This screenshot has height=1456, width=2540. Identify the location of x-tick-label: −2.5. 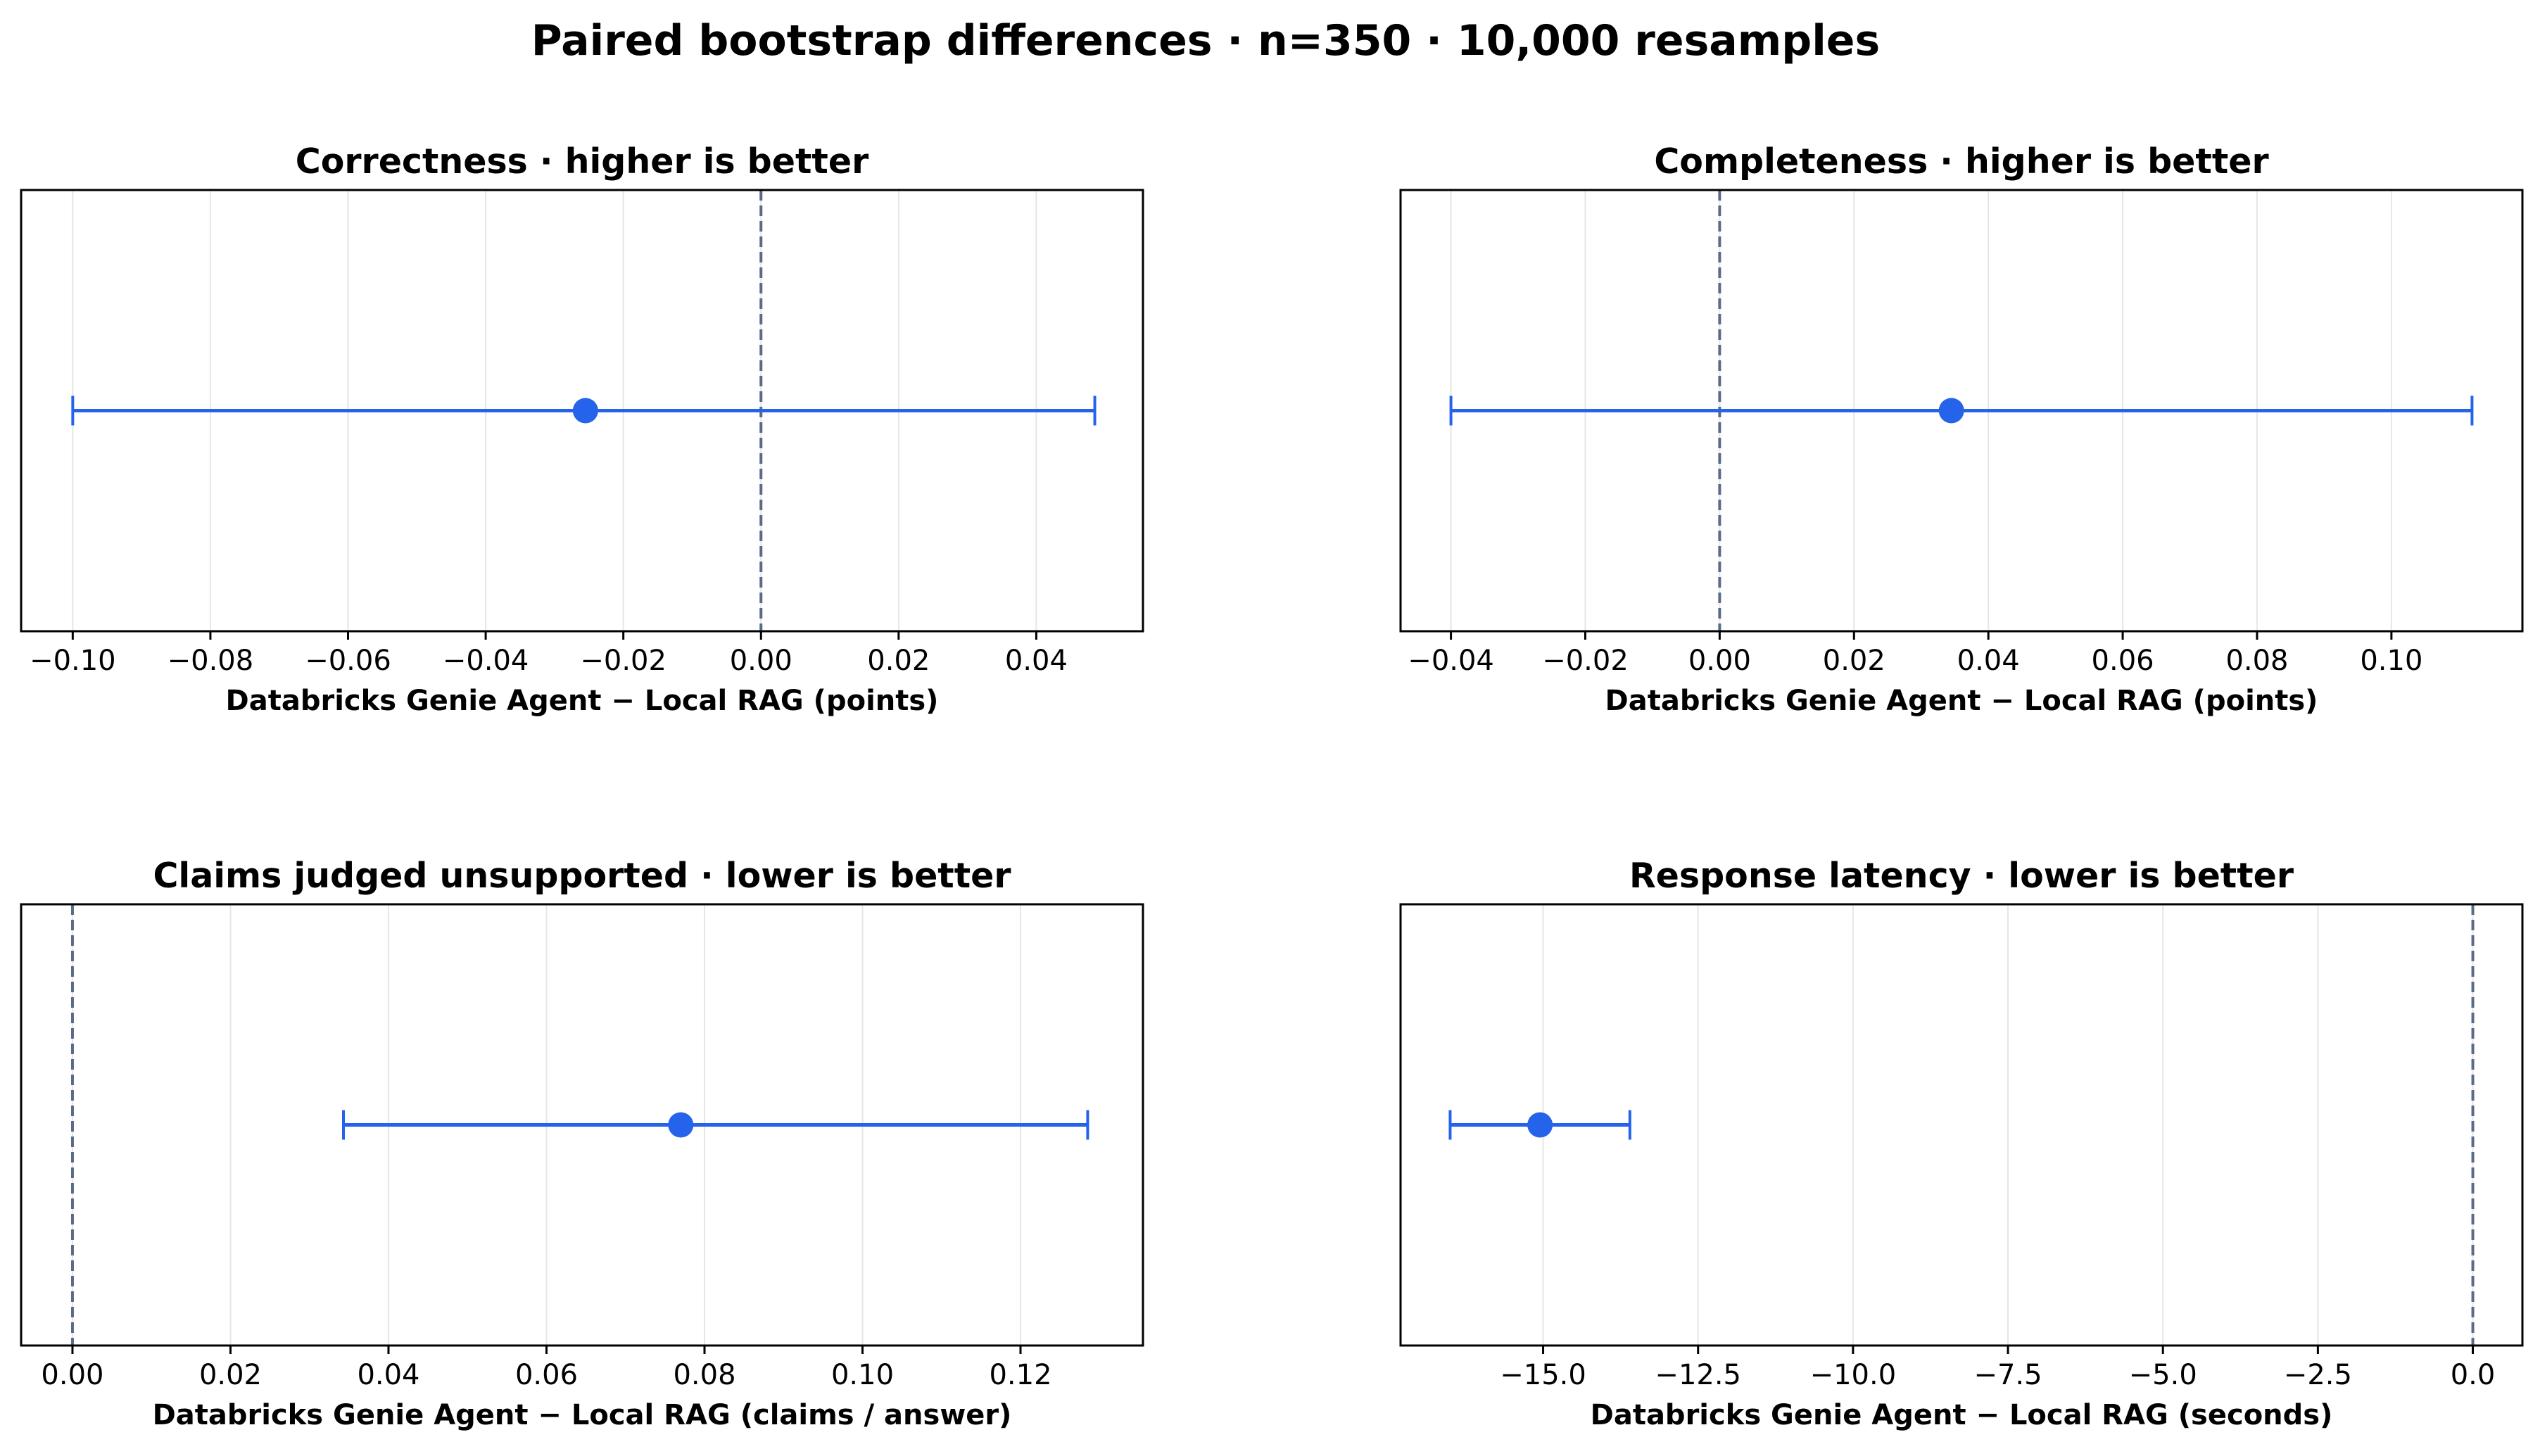
(2318, 1375).